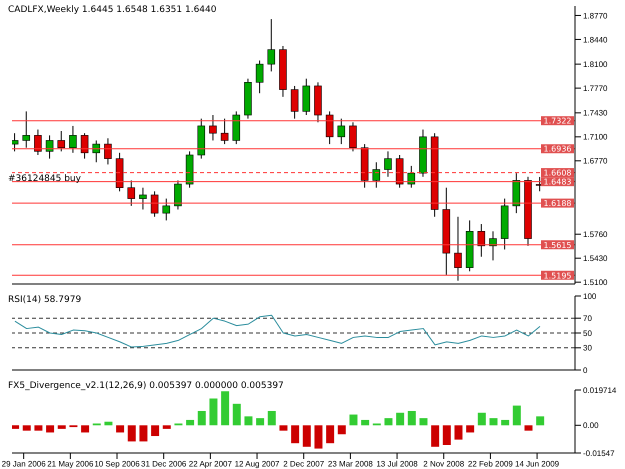 The width and height of the screenshot is (625, 469). Describe the element at coordinates (599, 453) in the screenshot. I see `y-tick-label: -0.01547` at that location.